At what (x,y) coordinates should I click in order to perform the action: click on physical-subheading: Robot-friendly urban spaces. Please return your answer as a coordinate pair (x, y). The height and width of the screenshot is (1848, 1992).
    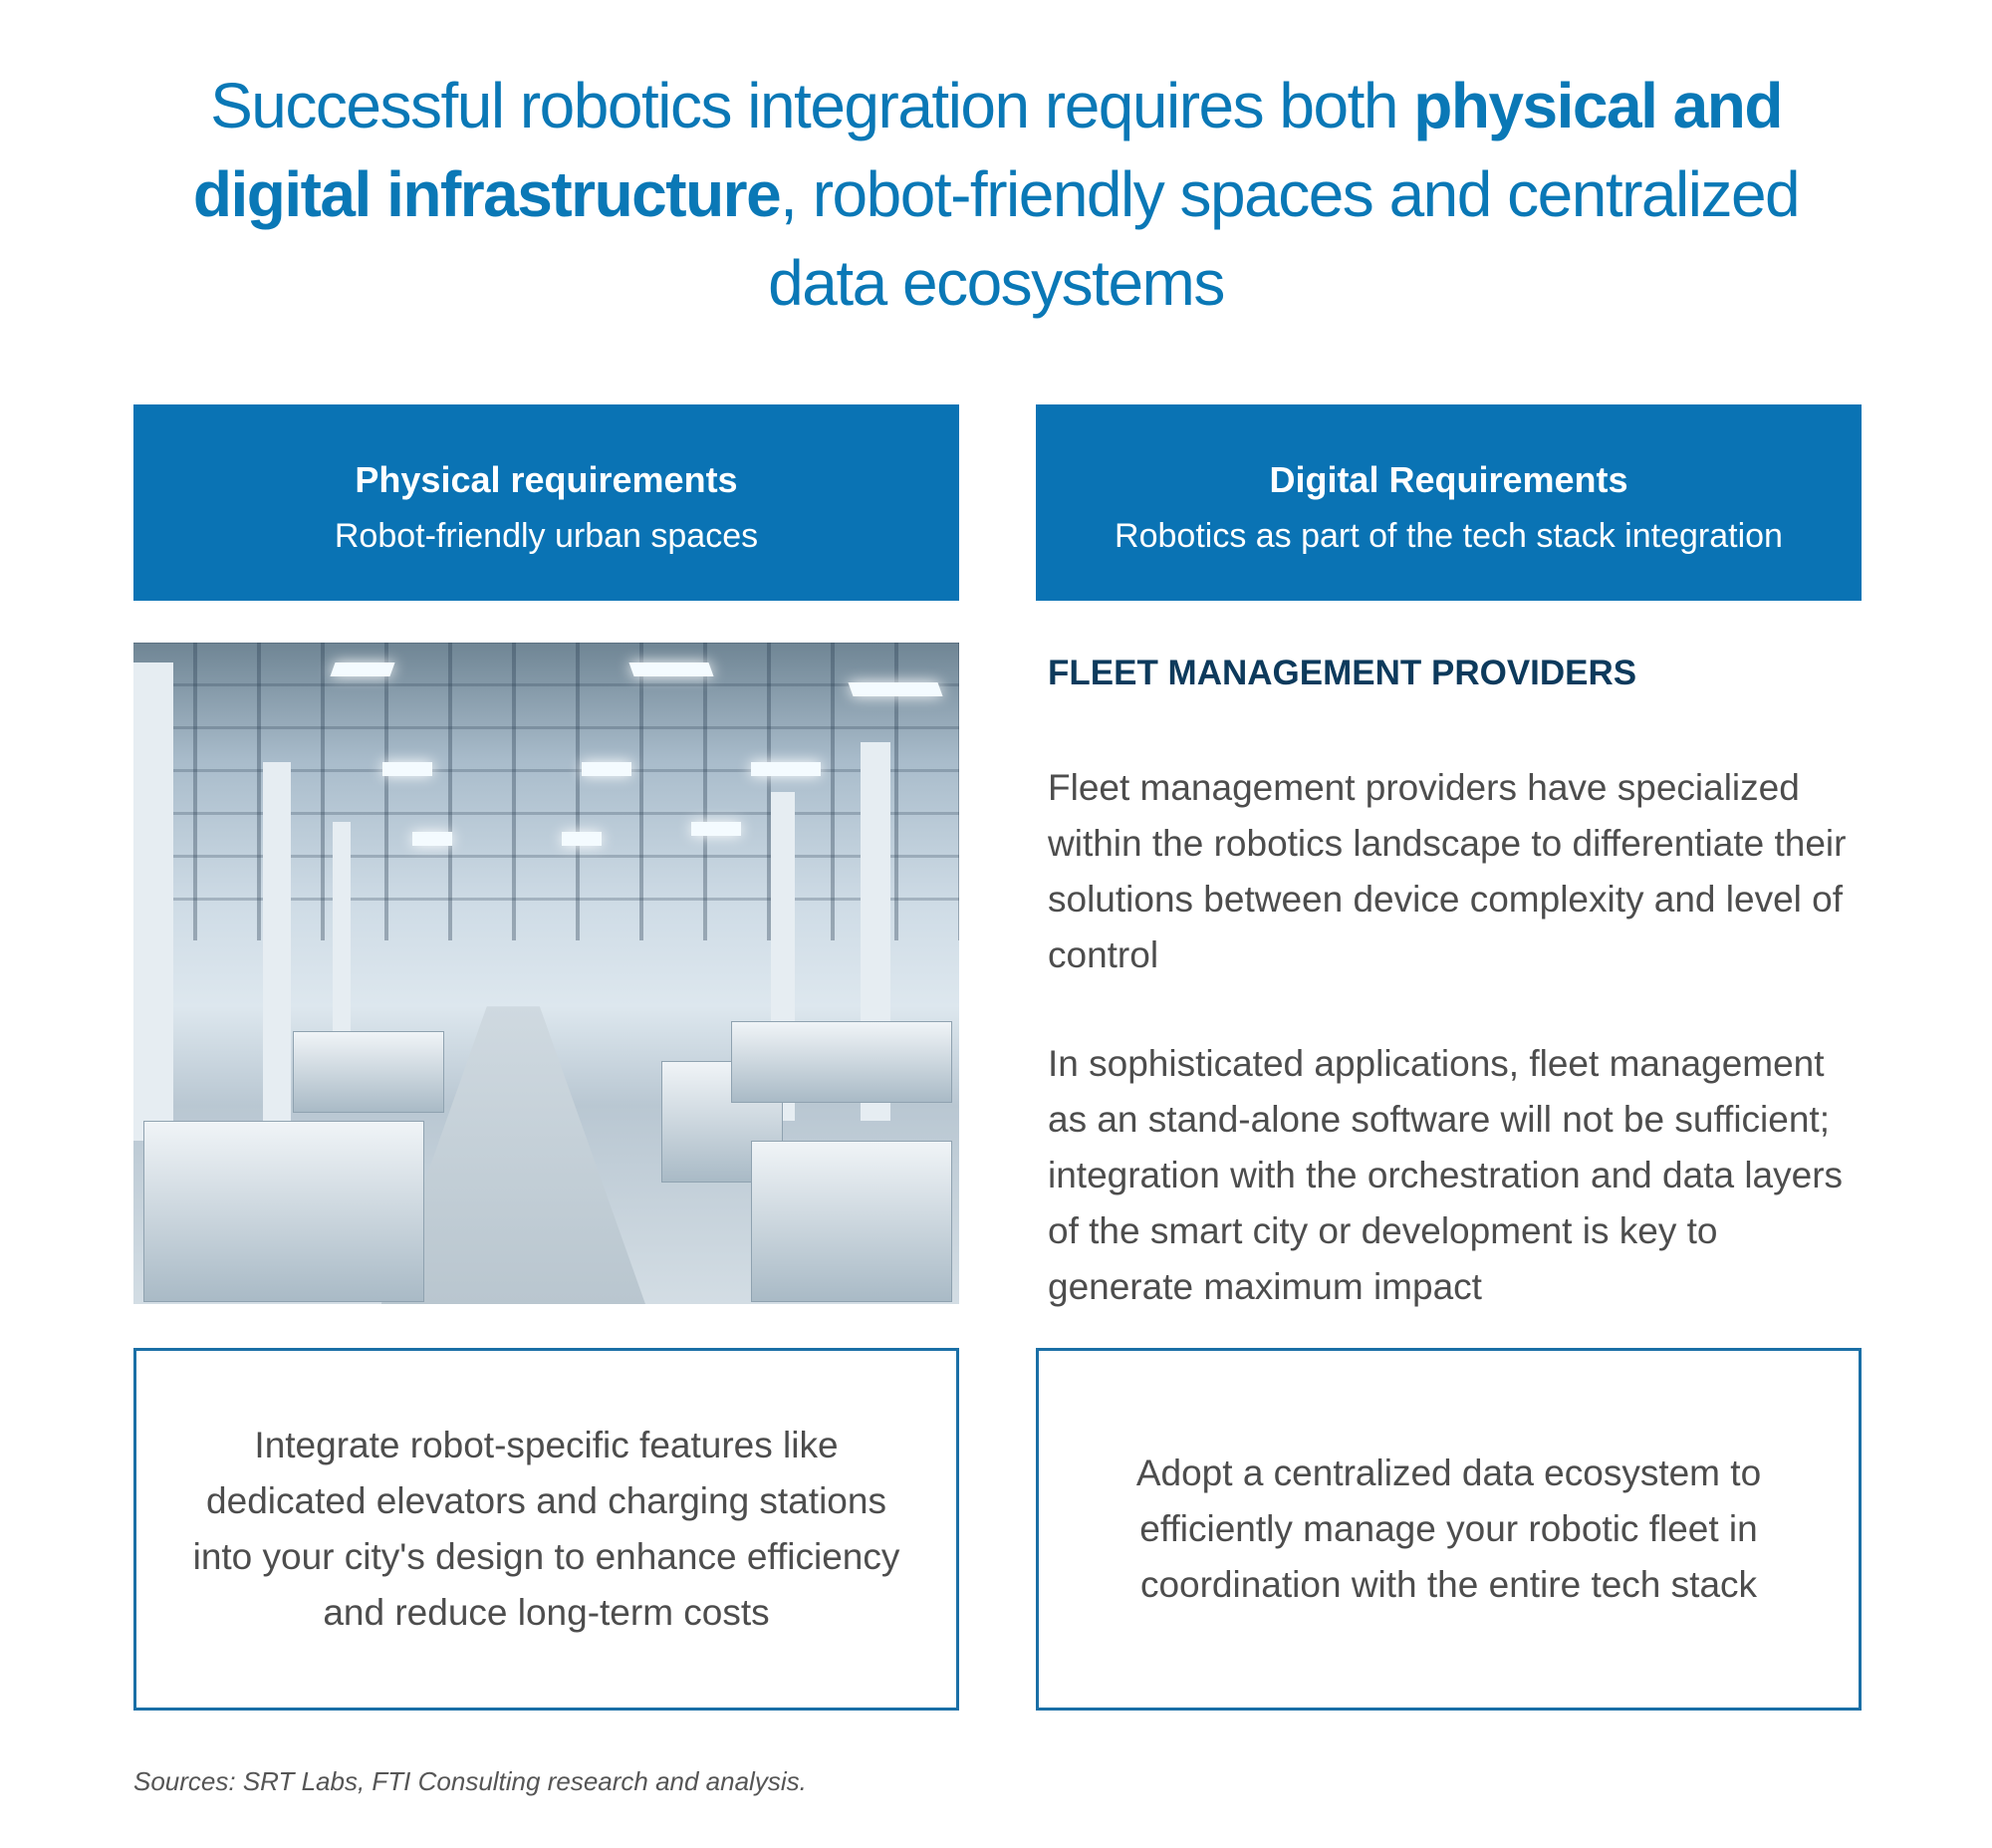
    Looking at the image, I should click on (546, 536).